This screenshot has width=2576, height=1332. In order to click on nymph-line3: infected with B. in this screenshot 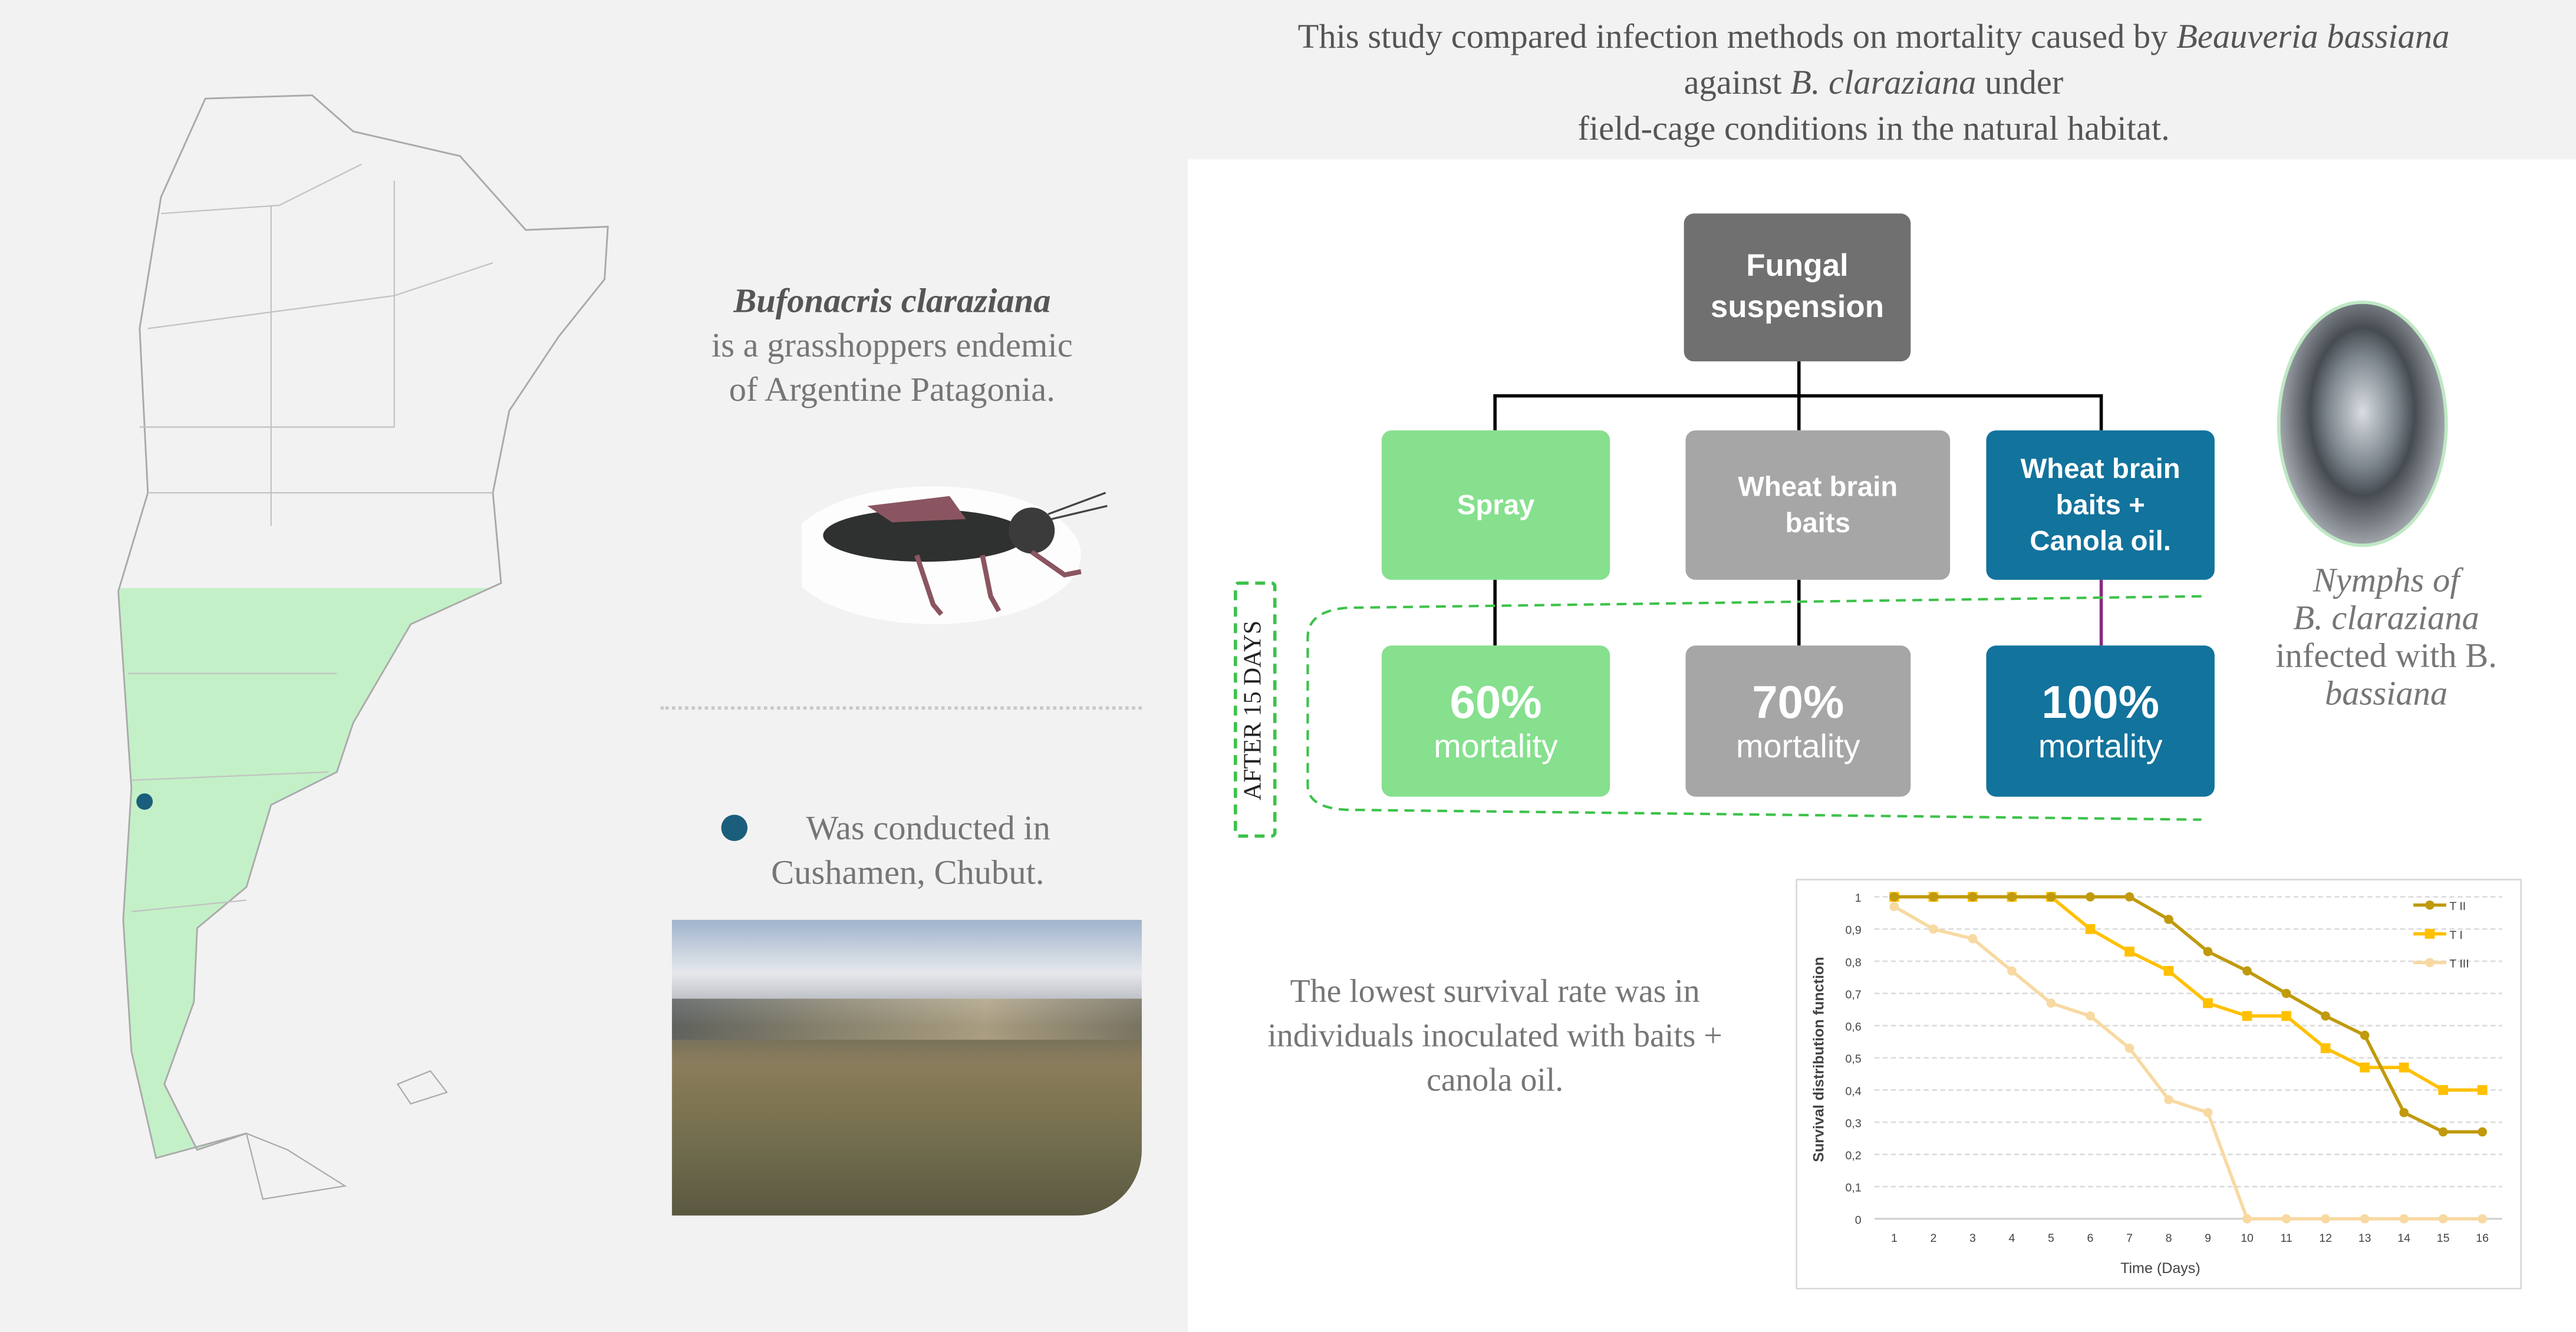, I will do `click(2386, 655)`.